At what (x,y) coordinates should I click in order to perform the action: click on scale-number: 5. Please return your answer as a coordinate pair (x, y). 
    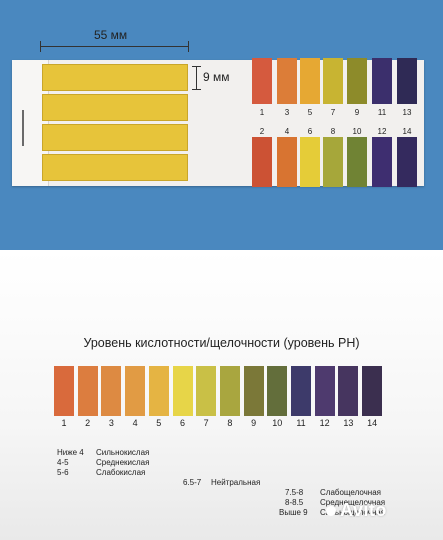
    Looking at the image, I should click on (159, 423).